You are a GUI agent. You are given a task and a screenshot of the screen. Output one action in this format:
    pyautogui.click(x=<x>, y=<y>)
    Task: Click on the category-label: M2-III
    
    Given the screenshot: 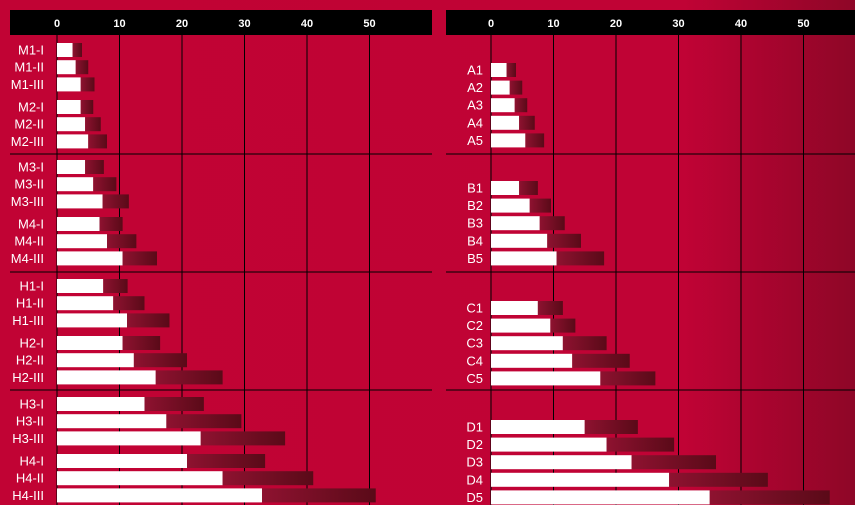 What is the action you would take?
    pyautogui.click(x=27, y=141)
    